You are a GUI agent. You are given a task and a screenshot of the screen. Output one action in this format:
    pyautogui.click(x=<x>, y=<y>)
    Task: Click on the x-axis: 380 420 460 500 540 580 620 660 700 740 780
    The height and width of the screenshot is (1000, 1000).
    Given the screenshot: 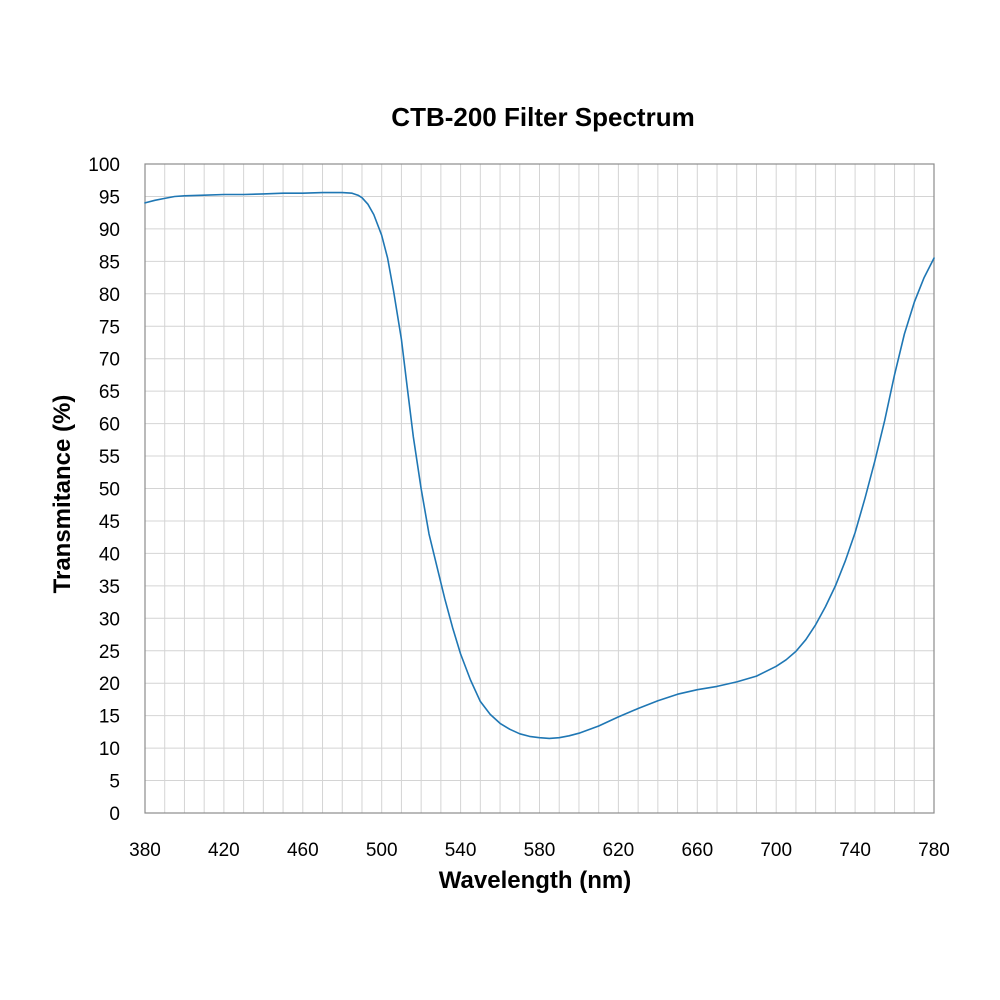 What is the action you would take?
    pyautogui.click(x=539, y=850)
    